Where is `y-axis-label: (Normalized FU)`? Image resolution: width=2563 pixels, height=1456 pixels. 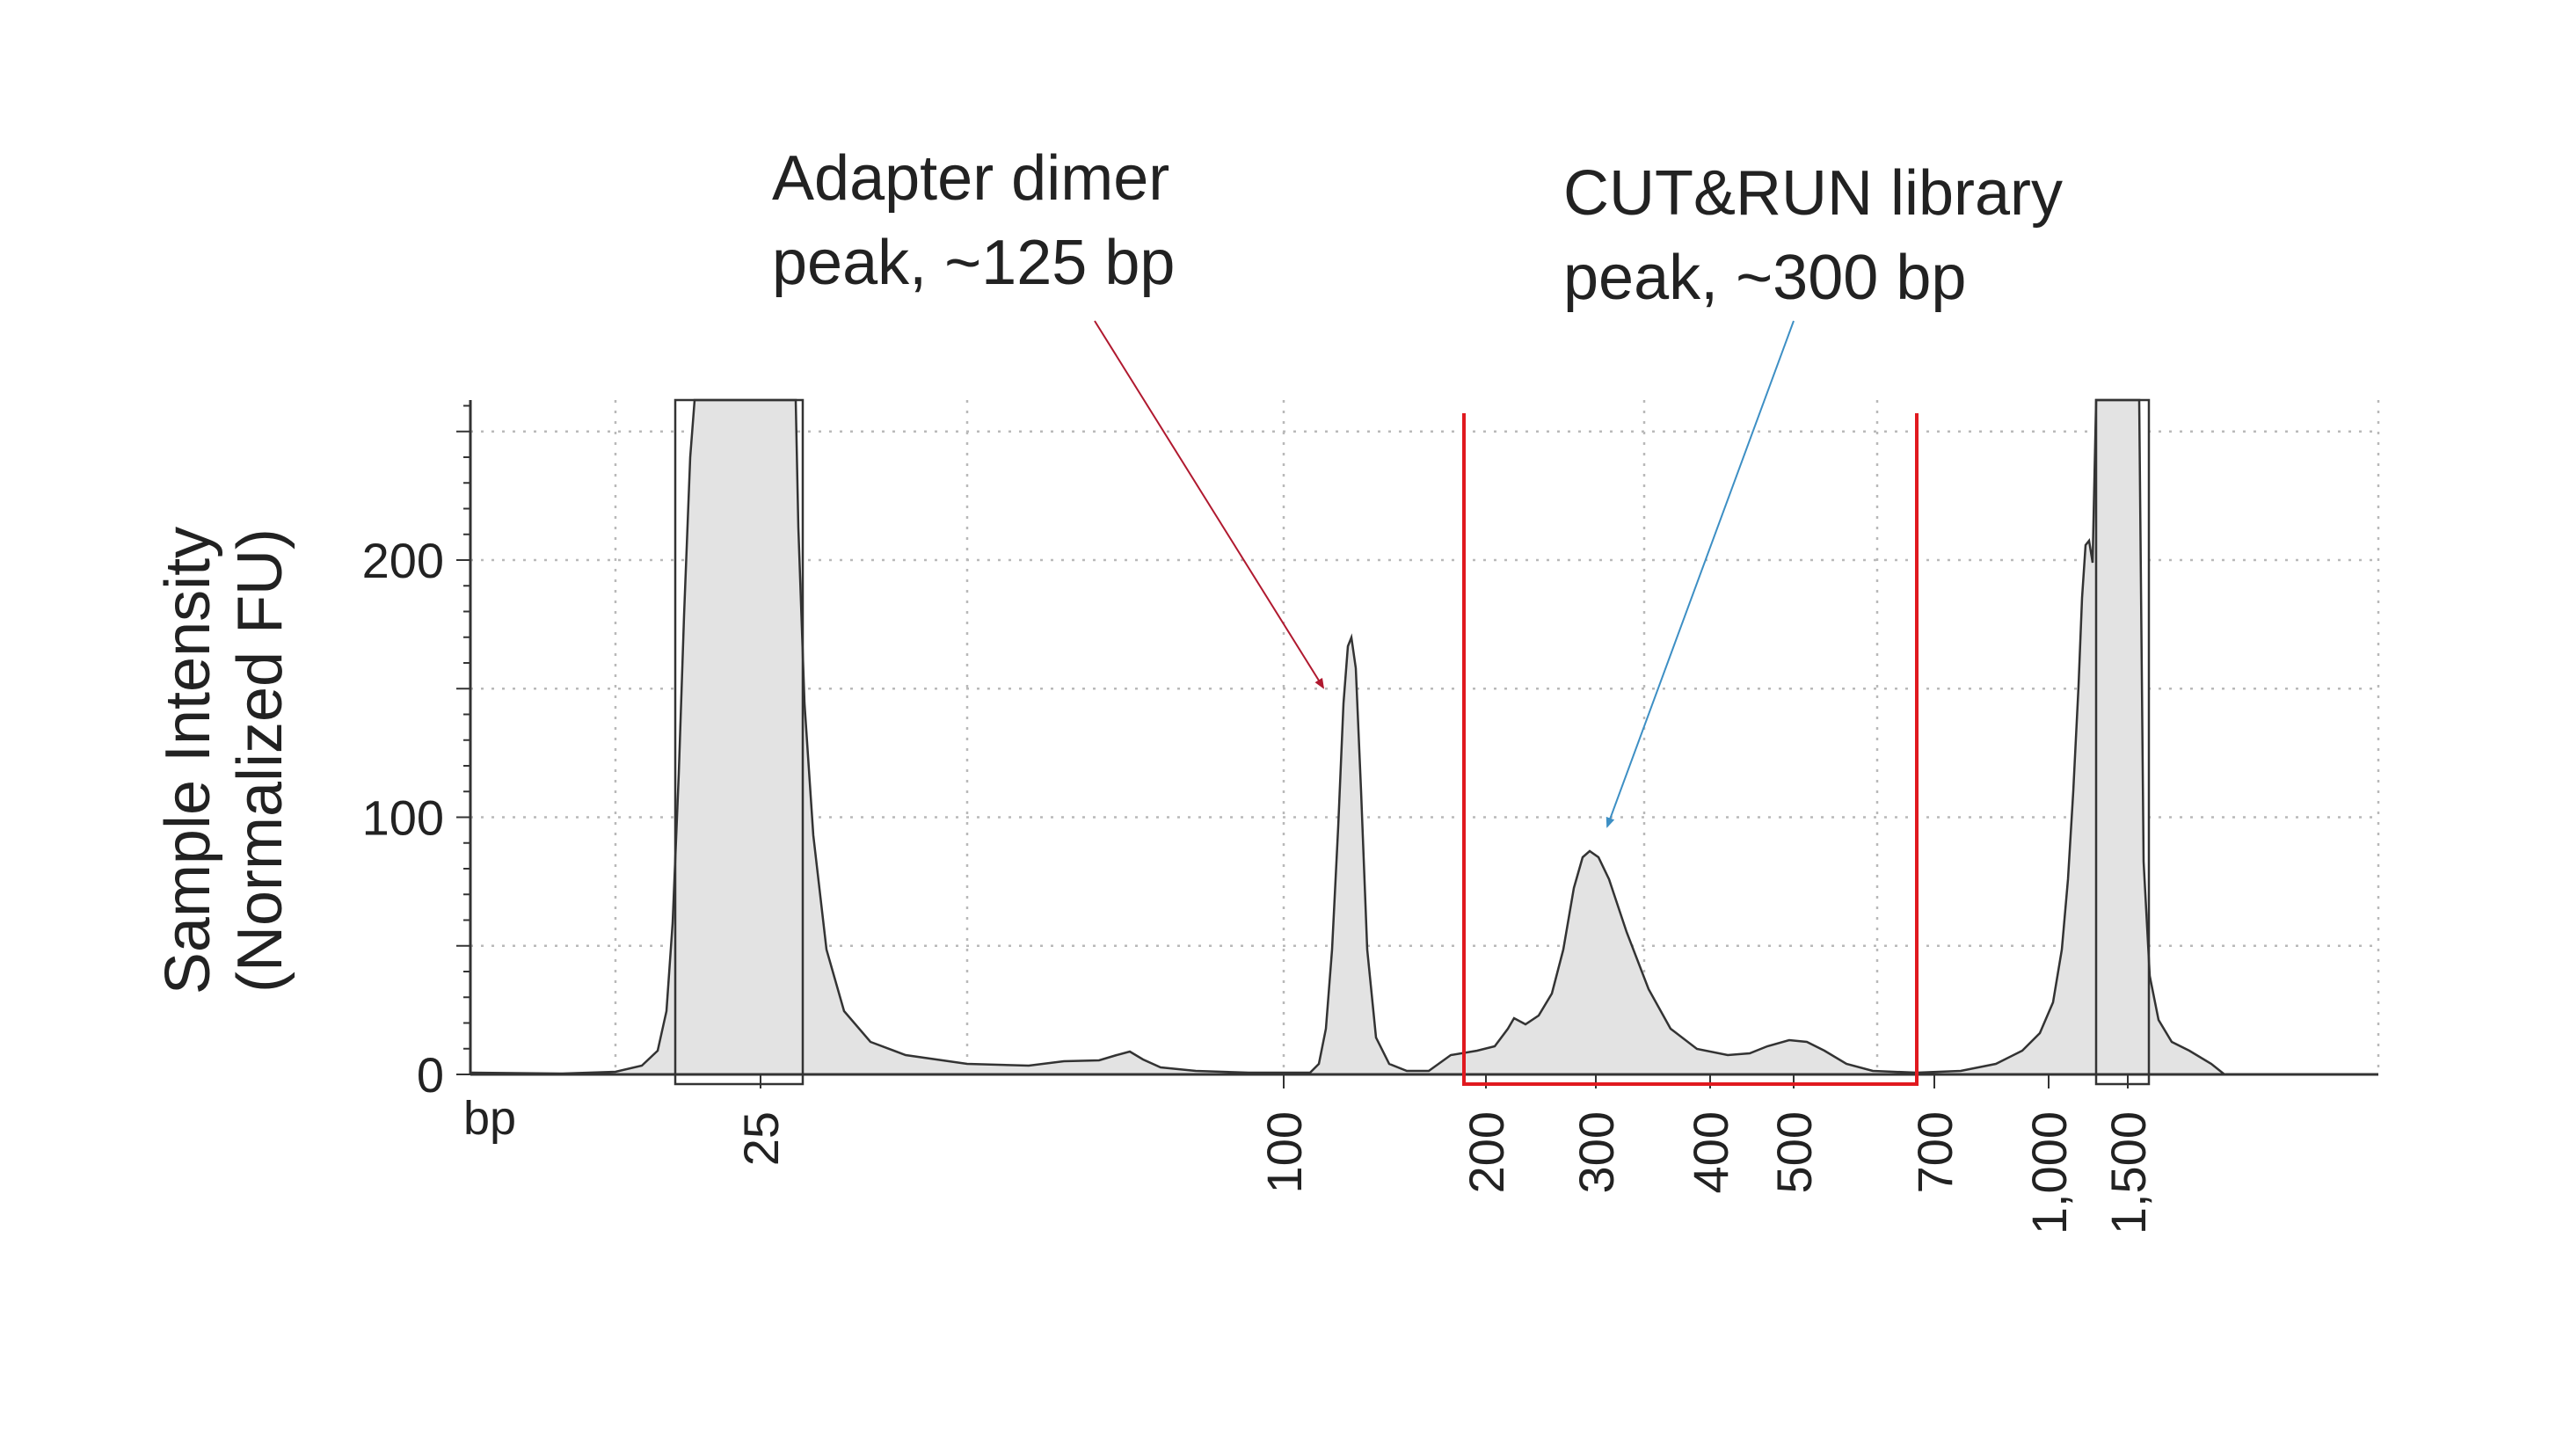
y-axis-label: (Normalized FU) is located at coordinates (260, 760).